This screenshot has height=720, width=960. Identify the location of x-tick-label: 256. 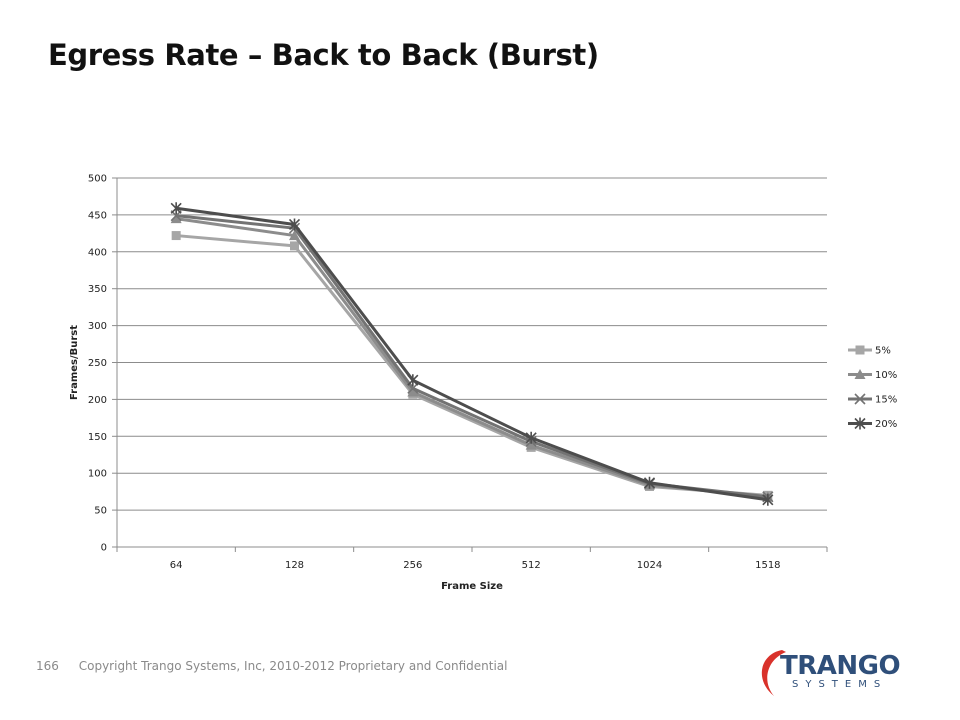
(412, 565).